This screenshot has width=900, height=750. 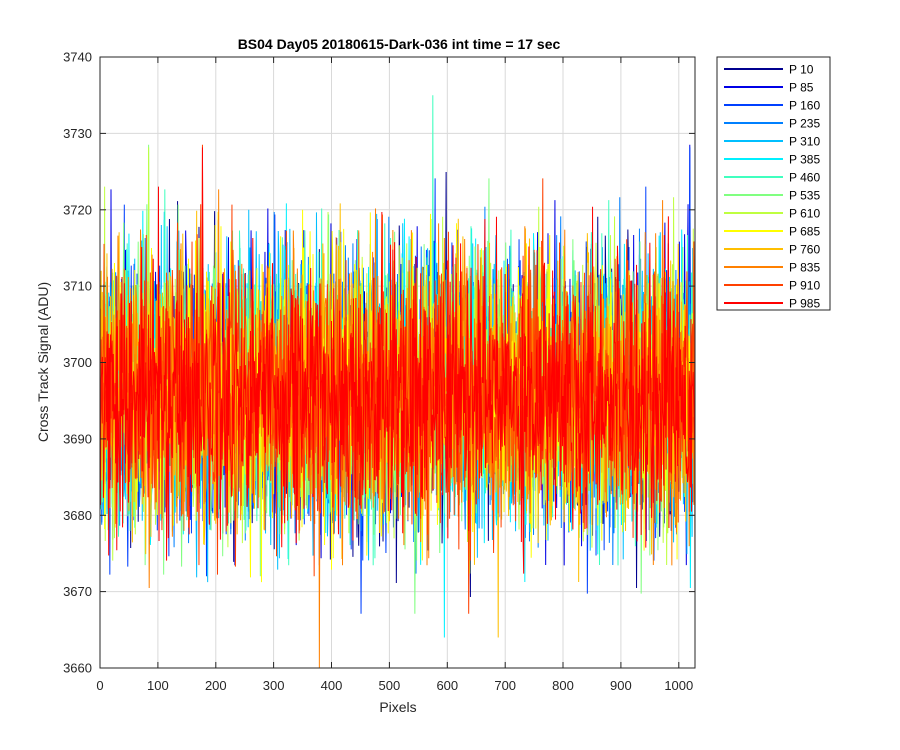 I want to click on y-axis-label: Cross Track Signal (ADU), so click(x=43, y=362).